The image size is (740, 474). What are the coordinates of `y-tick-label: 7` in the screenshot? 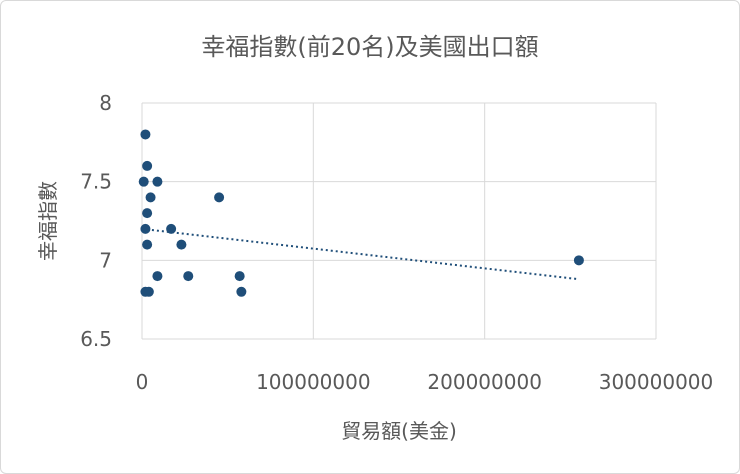 It's located at (105, 260).